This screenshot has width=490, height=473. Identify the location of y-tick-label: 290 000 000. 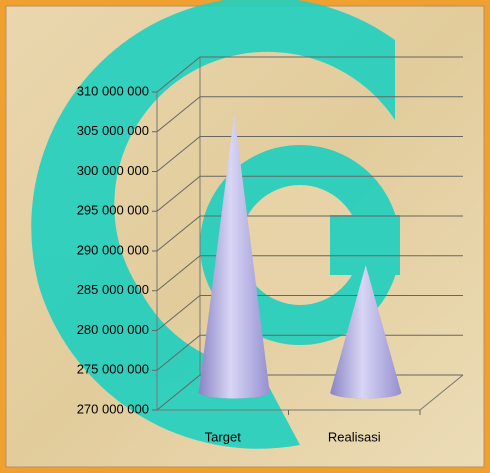
(113, 249).